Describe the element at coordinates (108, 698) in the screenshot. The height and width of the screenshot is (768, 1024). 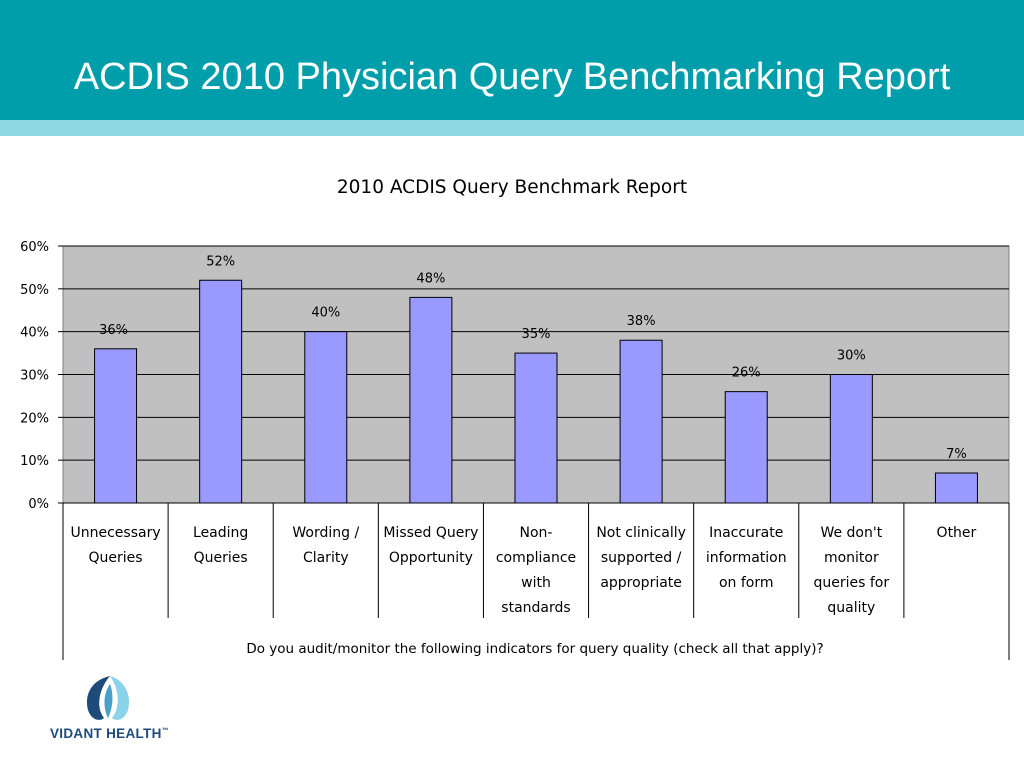
I see `vidant-logo-icon` at that location.